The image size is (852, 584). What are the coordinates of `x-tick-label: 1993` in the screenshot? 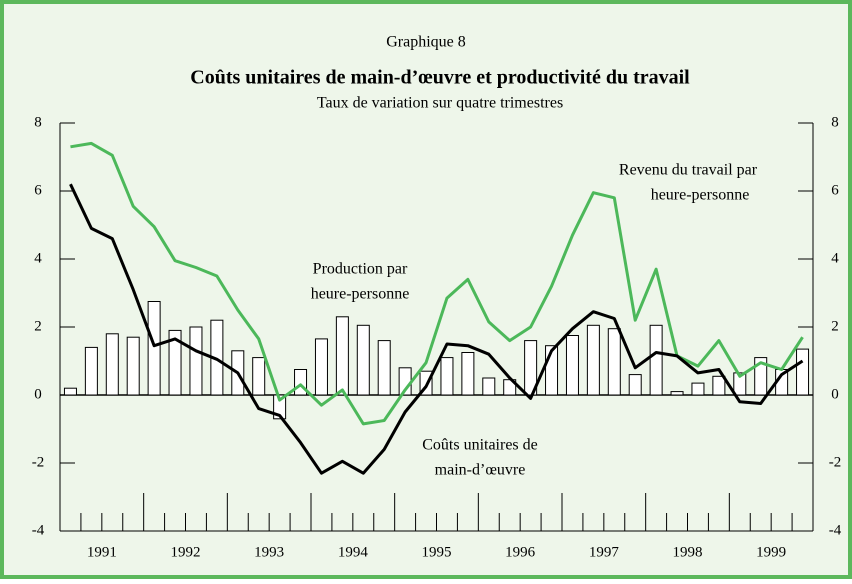 It's located at (269, 552).